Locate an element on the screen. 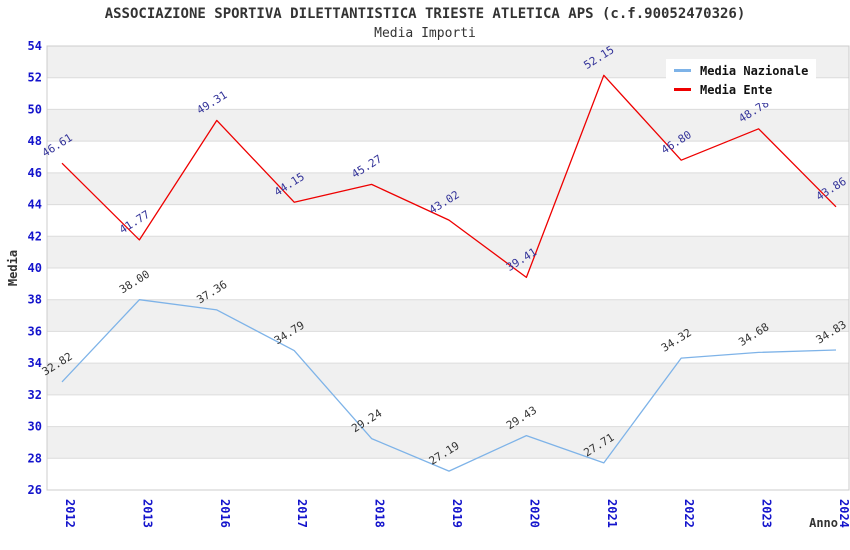 The height and width of the screenshot is (550, 850). legend-item-media-ente: Media Ente is located at coordinates (741, 89).